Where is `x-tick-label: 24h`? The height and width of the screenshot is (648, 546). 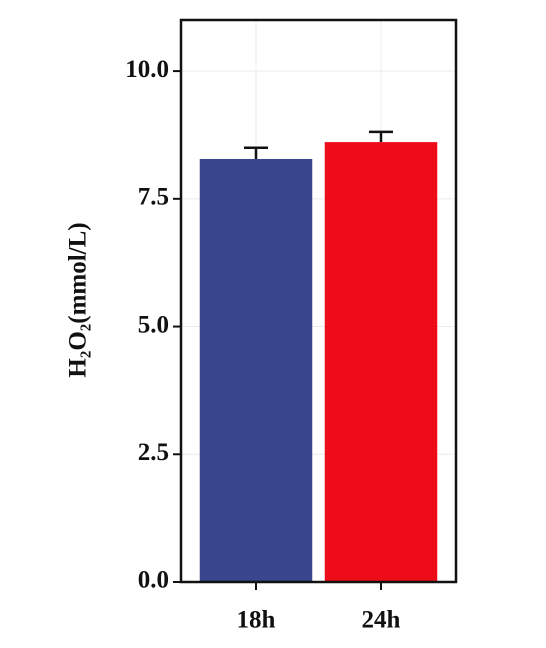 x-tick-label: 24h is located at coordinates (381, 620).